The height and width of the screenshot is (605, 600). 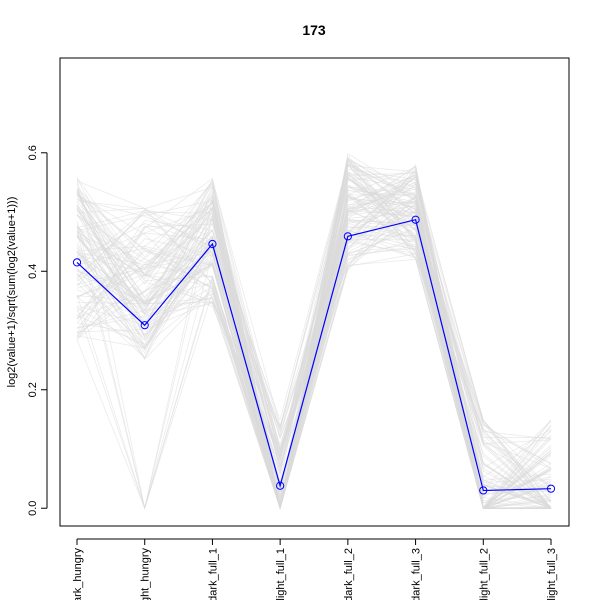 I want to click on x-tick-label: dark_full_3, so click(x=417, y=574).